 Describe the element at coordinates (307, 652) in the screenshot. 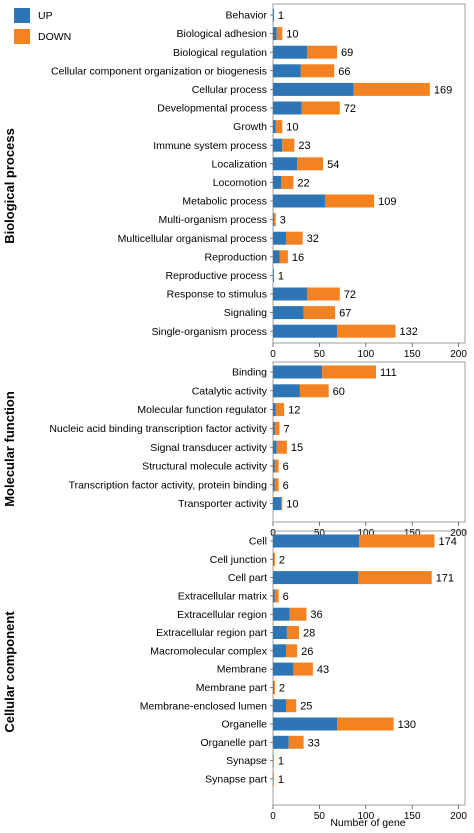

I see `value-label: 26` at that location.